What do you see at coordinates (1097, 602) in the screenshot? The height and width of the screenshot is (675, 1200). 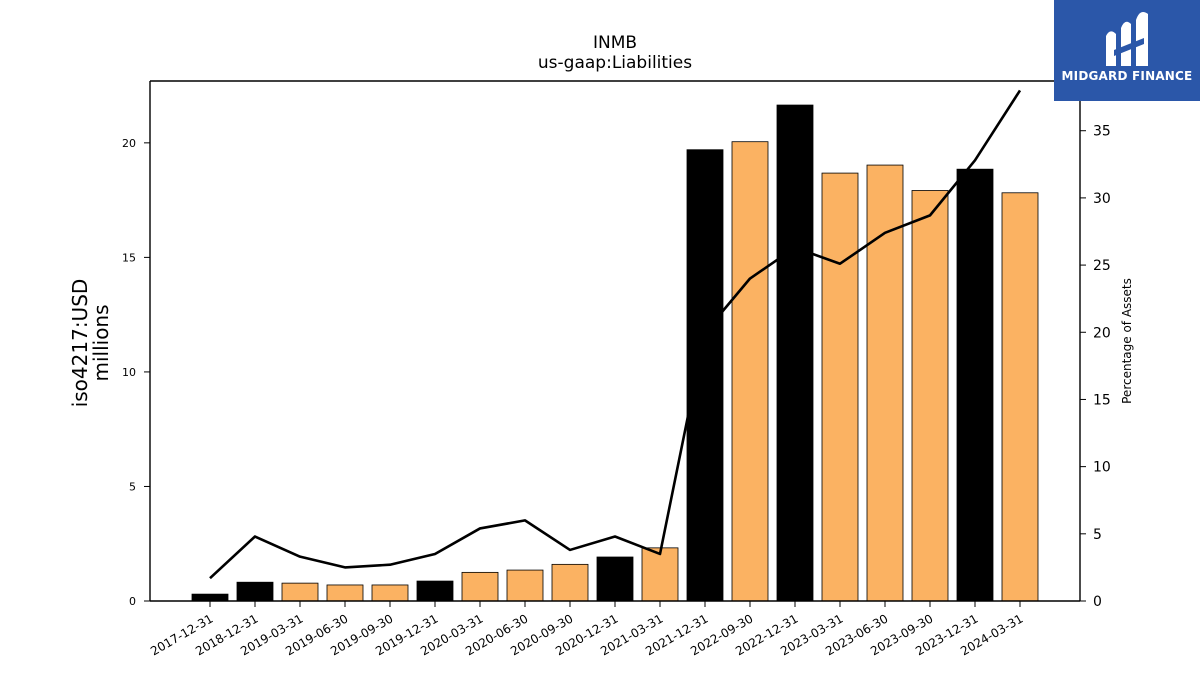 I see `y2-tick-label-0: 0` at bounding box center [1097, 602].